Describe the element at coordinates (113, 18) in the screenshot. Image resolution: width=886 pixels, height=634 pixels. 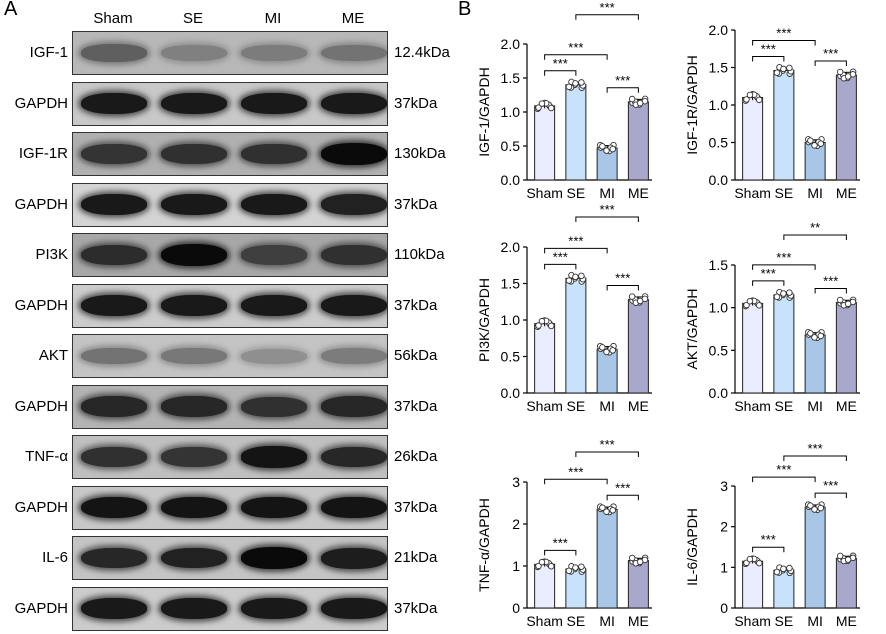
I see `lane-label-sham: Sham` at that location.